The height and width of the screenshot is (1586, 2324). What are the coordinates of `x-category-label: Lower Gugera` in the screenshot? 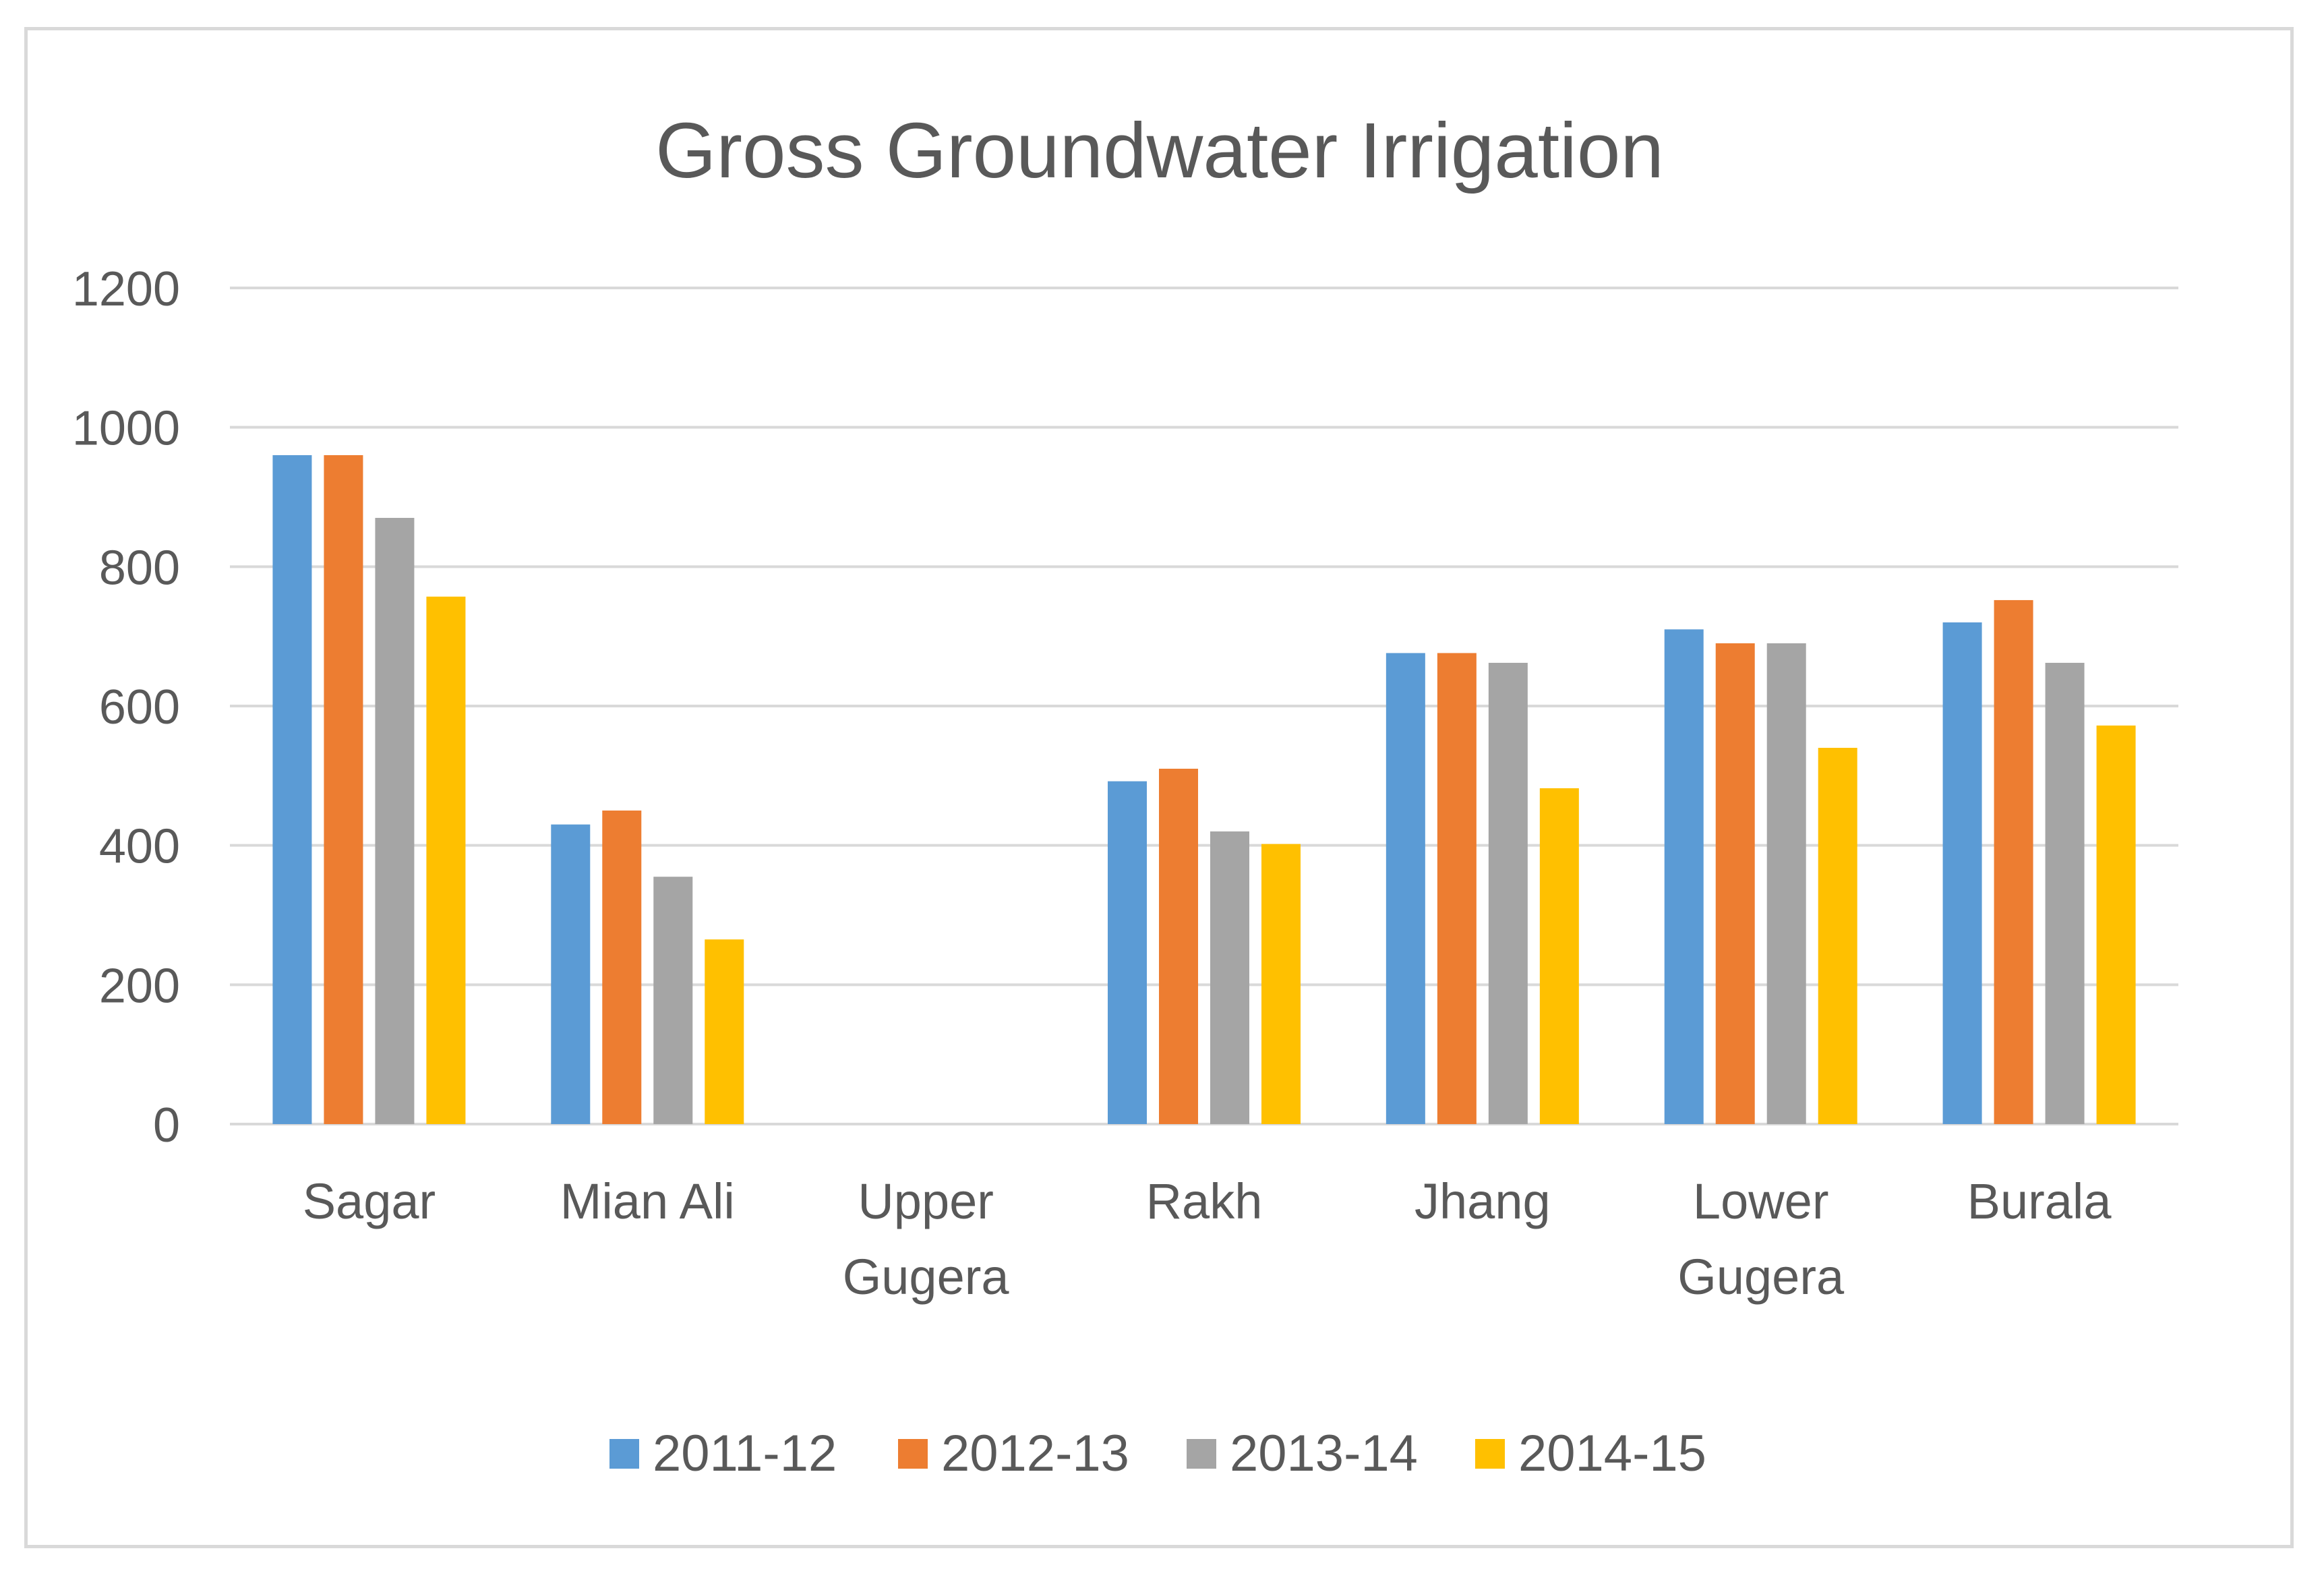 It's located at (1761, 1239).